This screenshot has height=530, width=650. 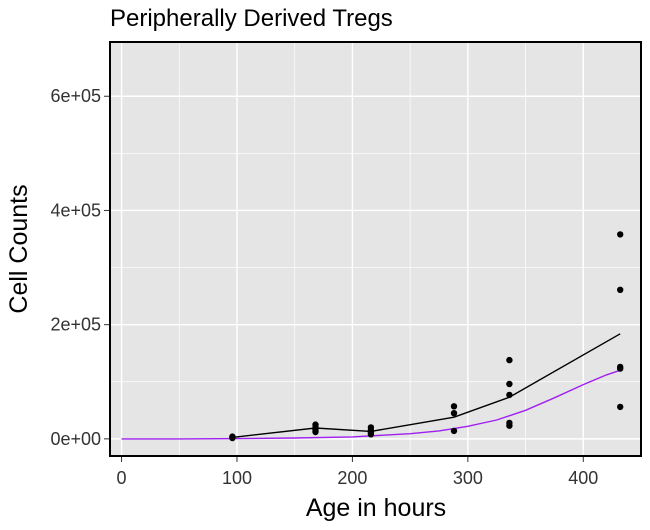 What do you see at coordinates (75, 96) in the screenshot?
I see `y-tick-label: 6e+05` at bounding box center [75, 96].